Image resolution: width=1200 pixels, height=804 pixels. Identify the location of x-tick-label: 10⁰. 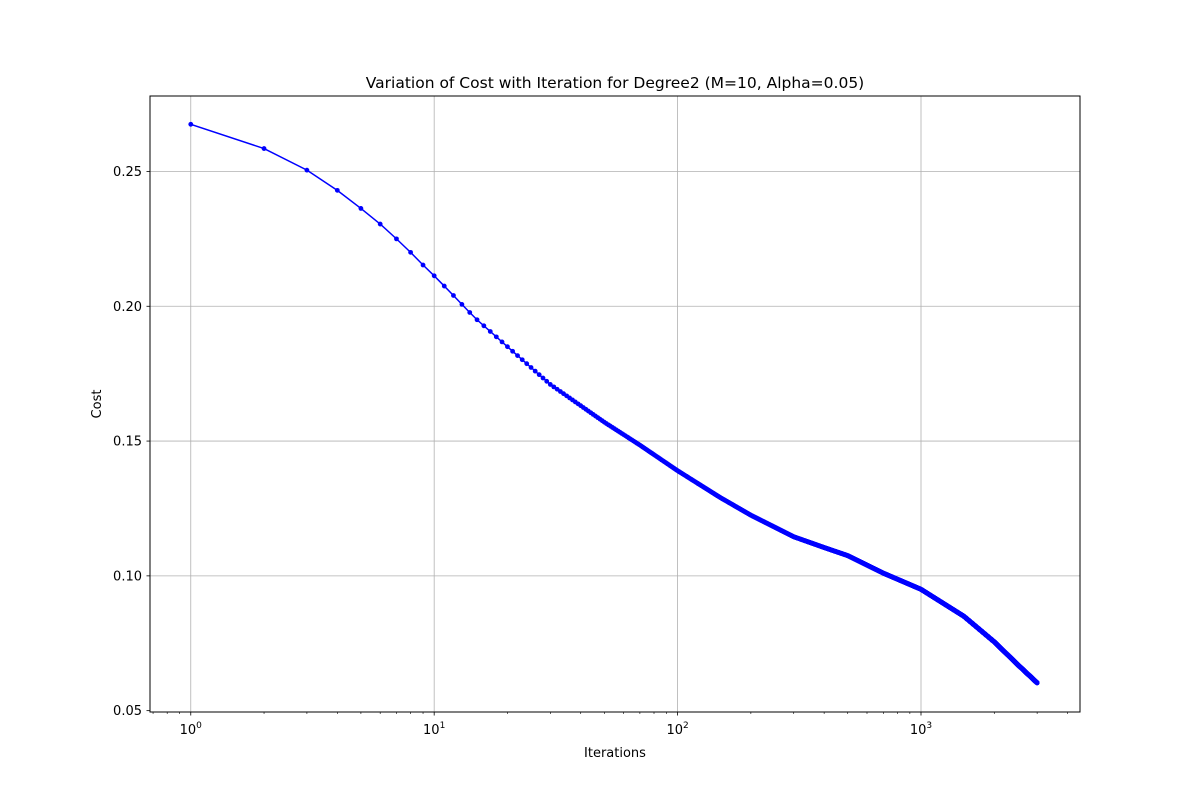
(191, 729).